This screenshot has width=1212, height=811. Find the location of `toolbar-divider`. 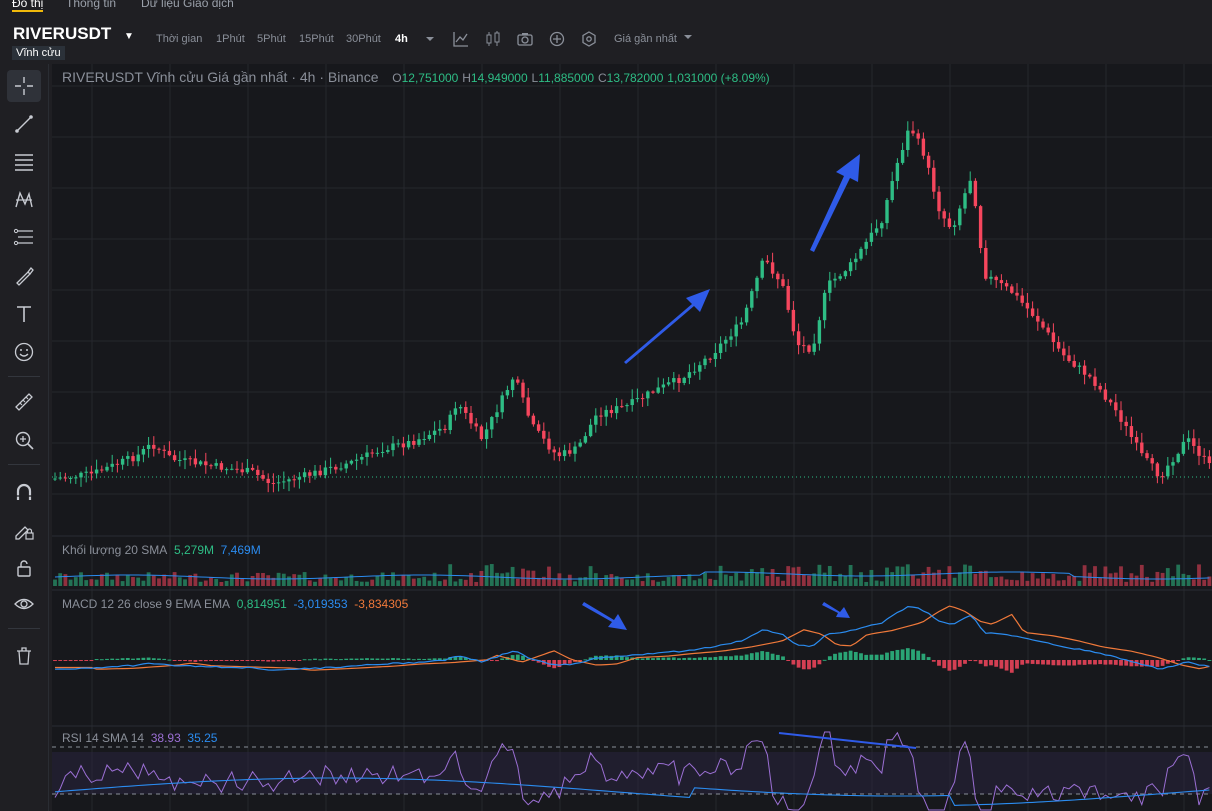

toolbar-divider is located at coordinates (24, 628).